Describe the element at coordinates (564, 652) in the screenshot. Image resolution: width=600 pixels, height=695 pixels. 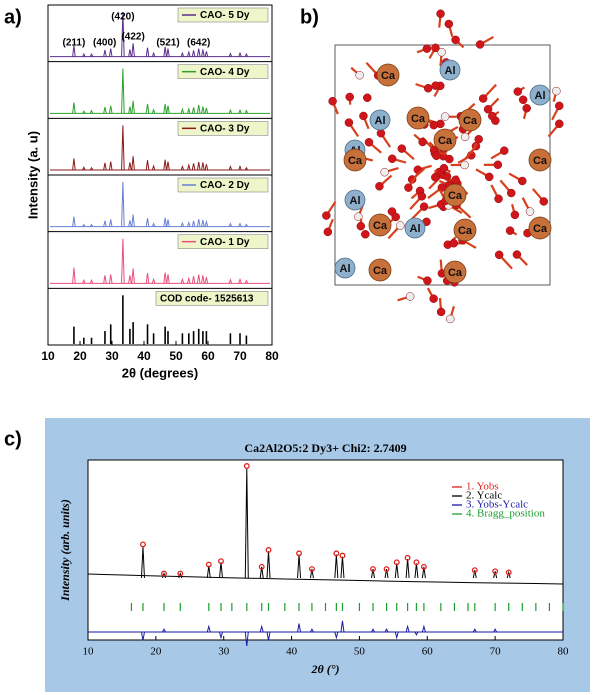
I see `x-tick-label: 80` at that location.